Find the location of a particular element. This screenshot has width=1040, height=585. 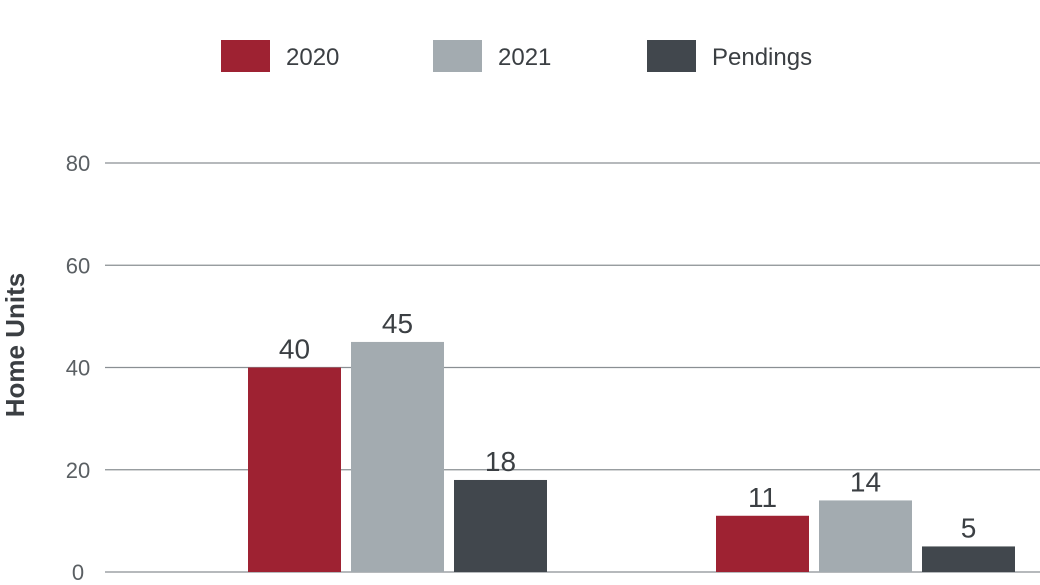

y-tick-label: 40 is located at coordinates (78, 368).